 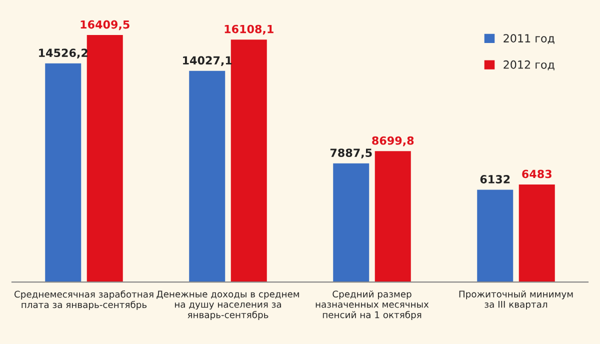 What do you see at coordinates (372, 305) in the screenshot?
I see `x-tick-label: Средний размер назначенных месячных пенсий на 1 октября` at bounding box center [372, 305].